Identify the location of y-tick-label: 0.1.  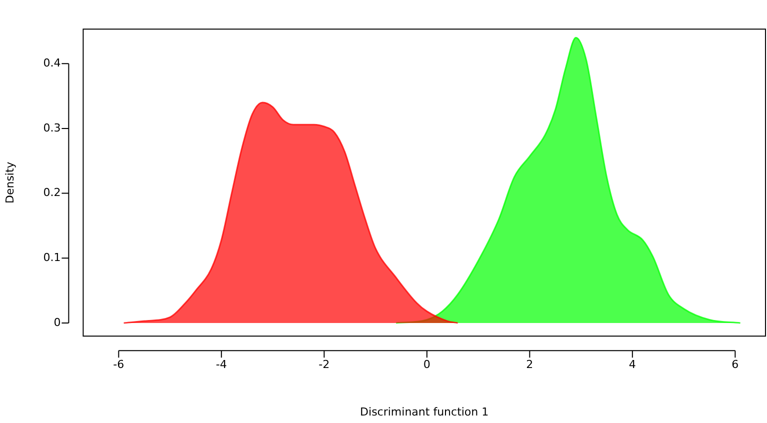
(52, 257).